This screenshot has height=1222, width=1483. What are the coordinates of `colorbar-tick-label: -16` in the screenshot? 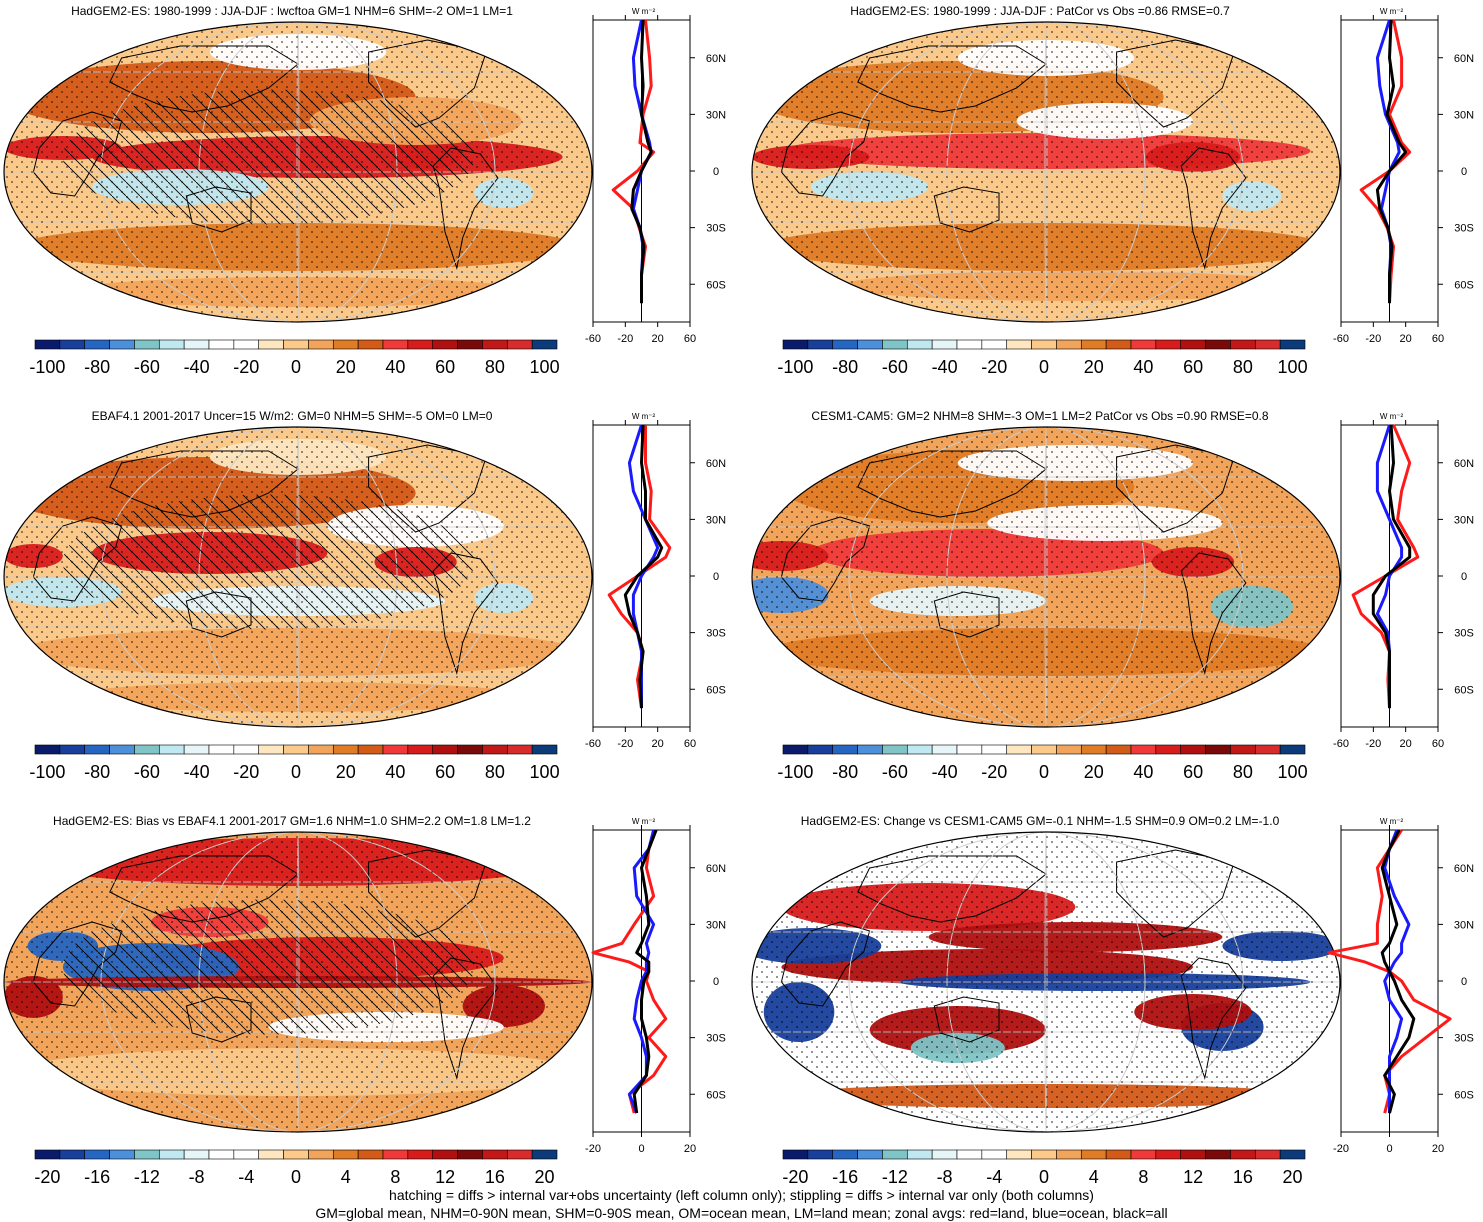 It's located at (97, 1177).